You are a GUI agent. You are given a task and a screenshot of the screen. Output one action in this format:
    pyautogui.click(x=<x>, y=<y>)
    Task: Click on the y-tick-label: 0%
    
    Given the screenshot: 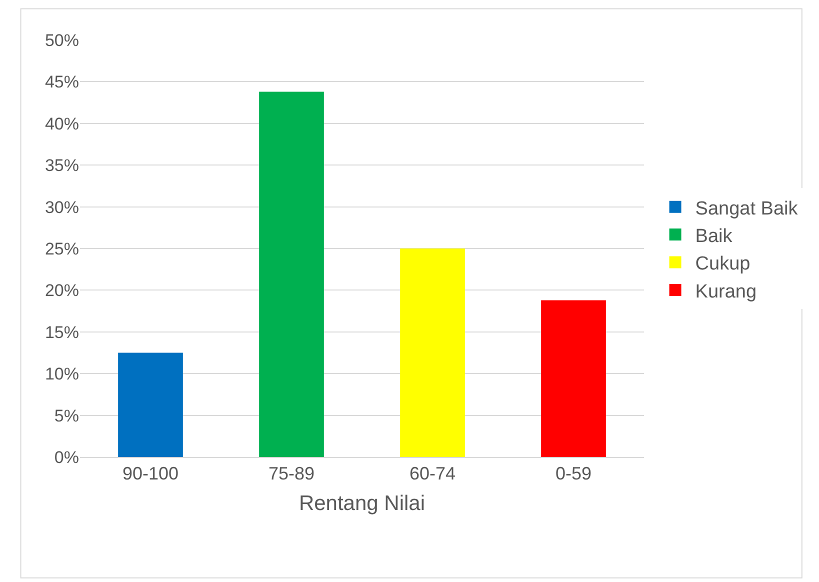 What is the action you would take?
    pyautogui.click(x=66, y=457)
    